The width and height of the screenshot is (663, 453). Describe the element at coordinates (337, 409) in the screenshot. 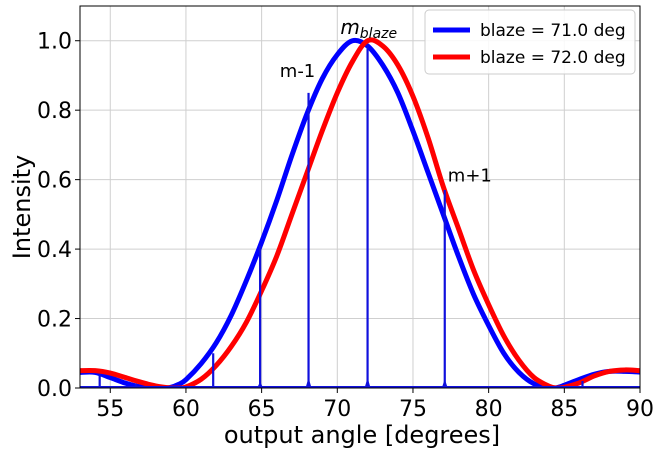

I see `x-tick-label: 70` at that location.